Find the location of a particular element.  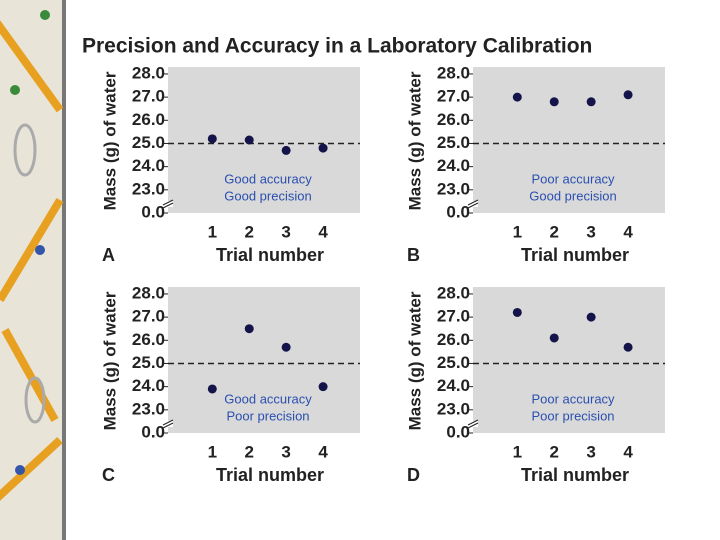

panel-label: B is located at coordinates (413, 255).